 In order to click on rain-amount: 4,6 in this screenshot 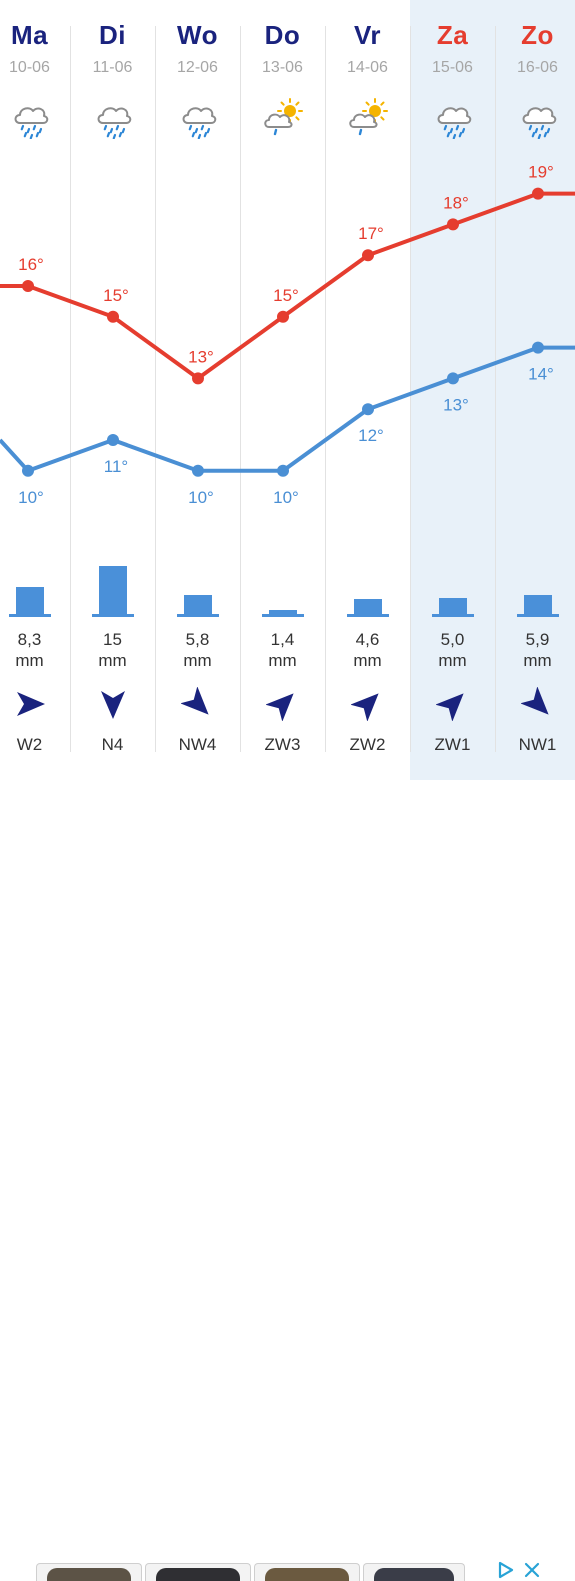, I will do `click(367, 639)`.